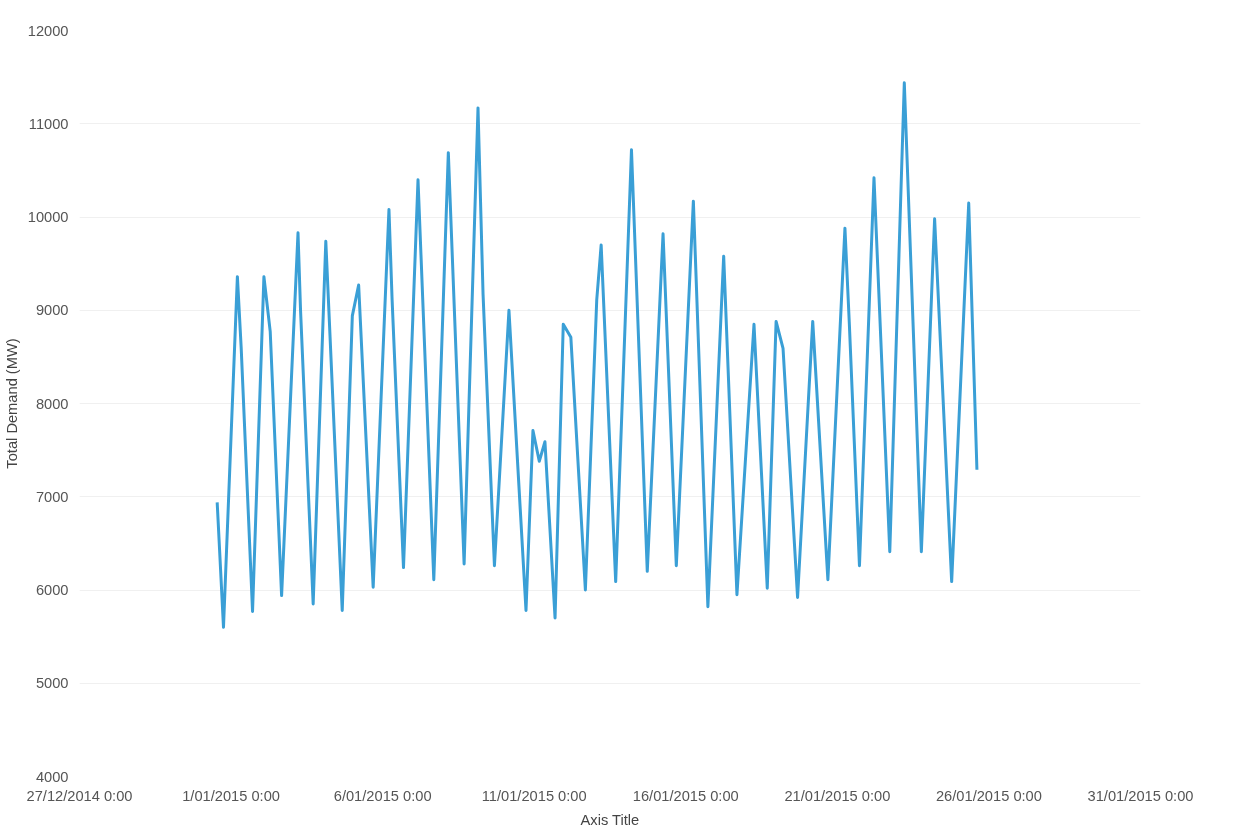  Describe the element at coordinates (52, 310) in the screenshot. I see `y-tick-label: 9000` at that location.